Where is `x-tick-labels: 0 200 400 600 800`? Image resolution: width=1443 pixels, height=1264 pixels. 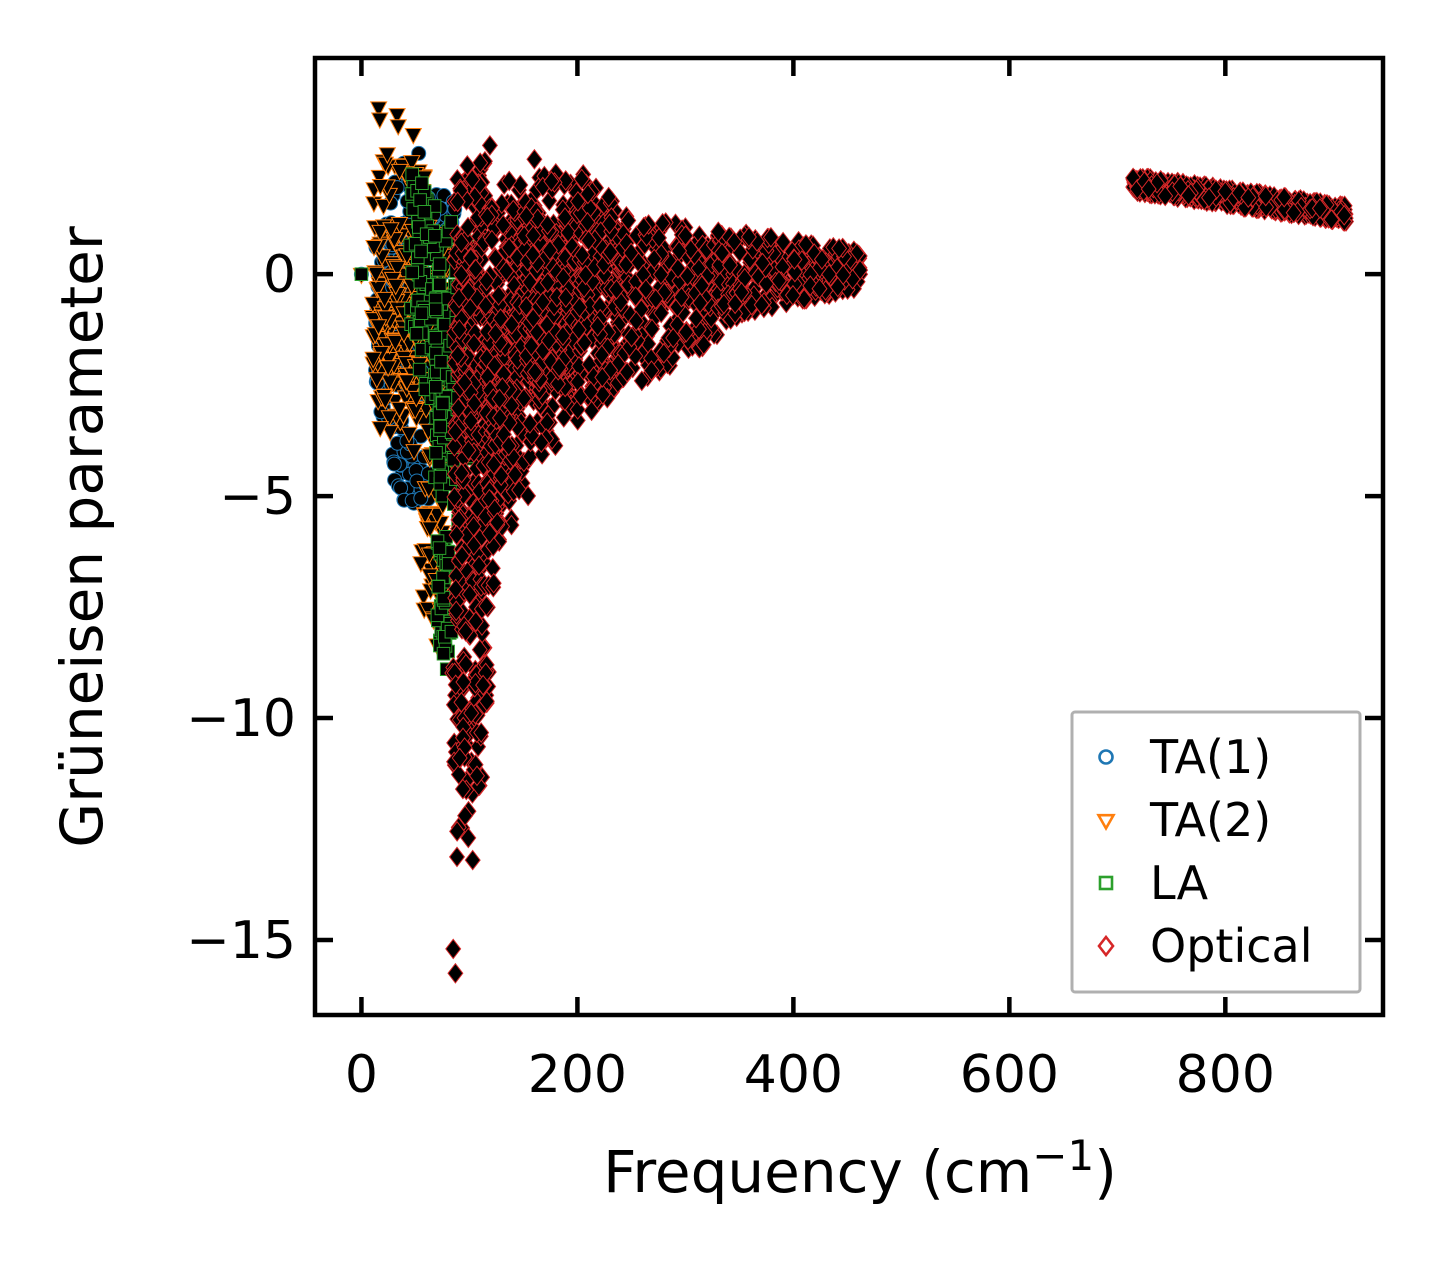
x-tick-labels: 0 200 400 600 800 is located at coordinates (810, 1075).